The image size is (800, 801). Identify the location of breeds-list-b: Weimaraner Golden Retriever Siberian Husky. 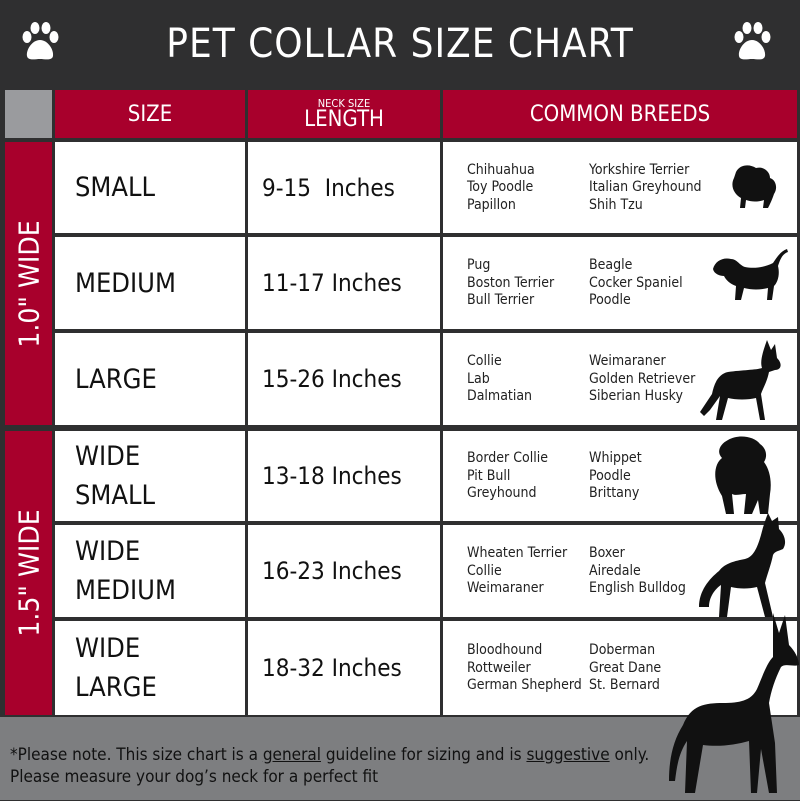
(642, 379).